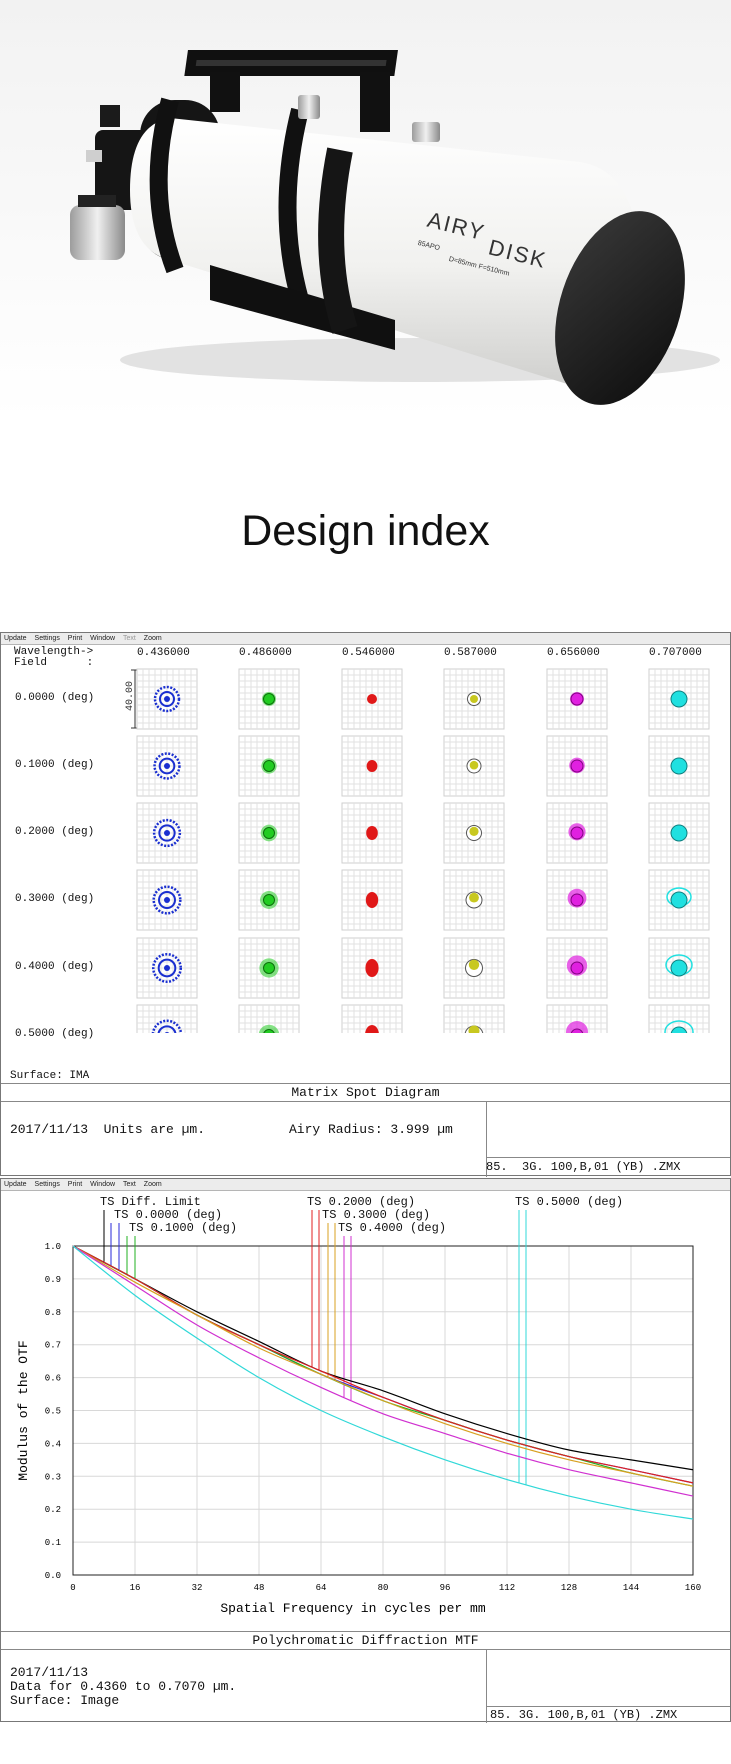 Image resolution: width=731 pixels, height=1764 pixels. Describe the element at coordinates (361, 1202) in the screenshot. I see `legend-field-2: TS 0.2000 (deg)` at that location.